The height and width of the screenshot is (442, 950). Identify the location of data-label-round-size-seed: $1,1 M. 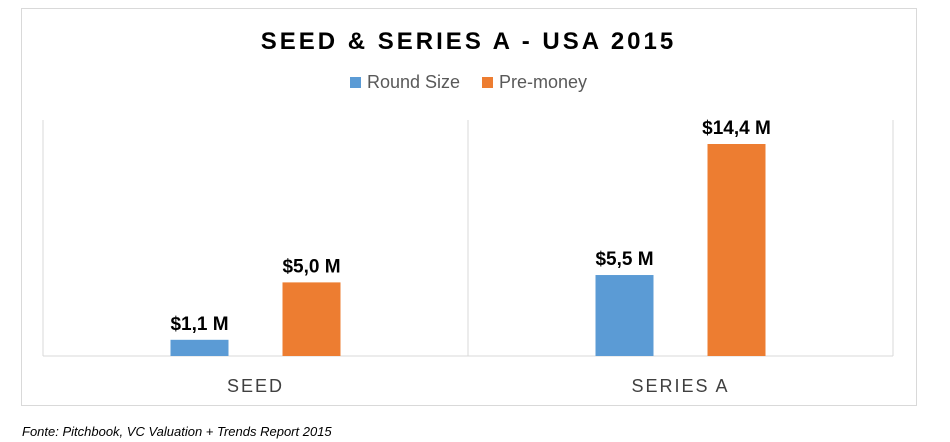
(199, 324).